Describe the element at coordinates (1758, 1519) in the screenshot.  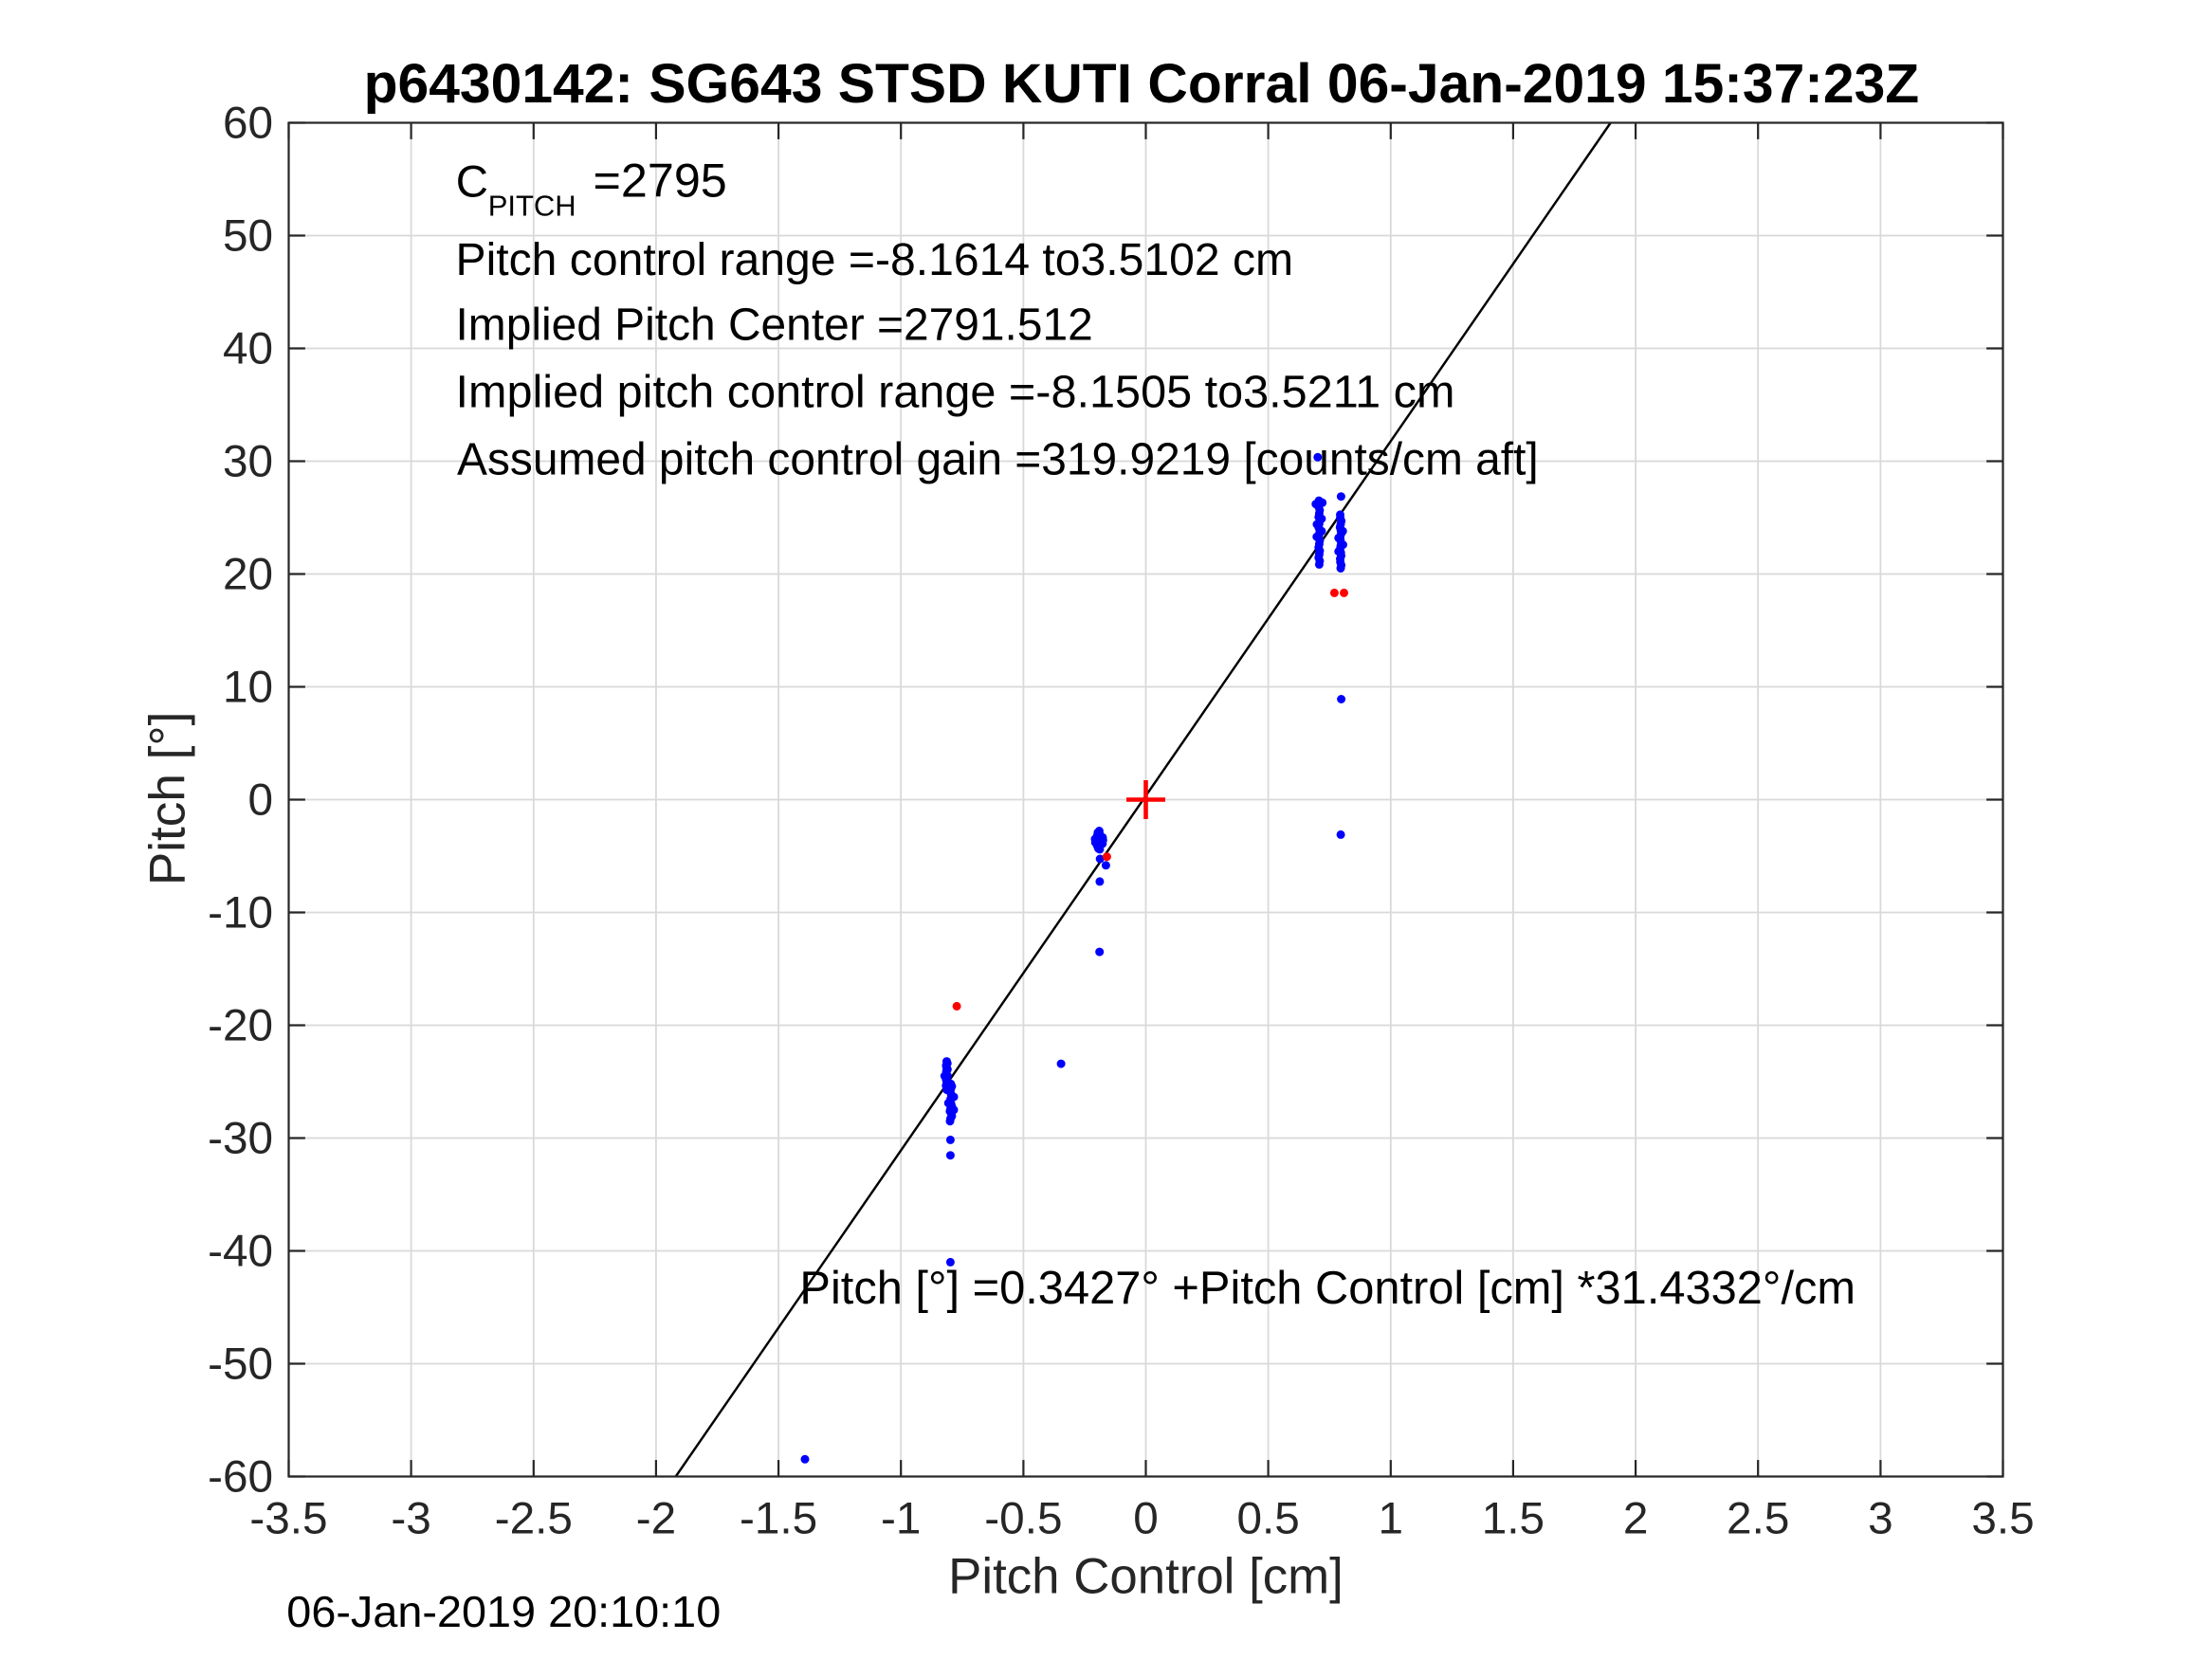
I see `svg-text: 2.5` at that location.